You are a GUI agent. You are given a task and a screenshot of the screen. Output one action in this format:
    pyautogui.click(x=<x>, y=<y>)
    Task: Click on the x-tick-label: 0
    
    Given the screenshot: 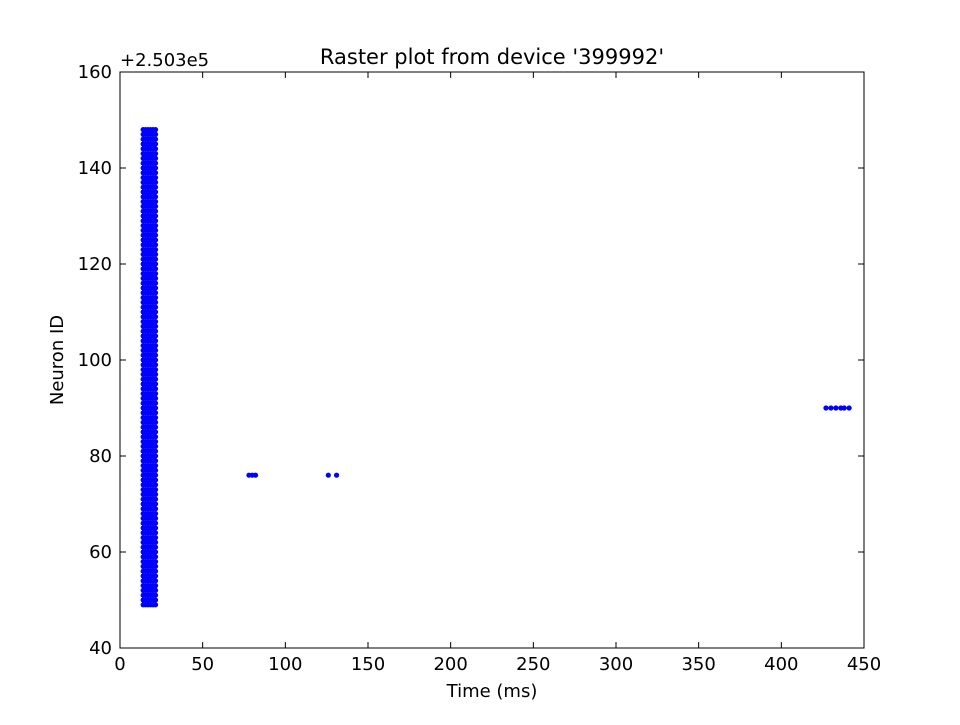 What is the action you would take?
    pyautogui.click(x=119, y=664)
    